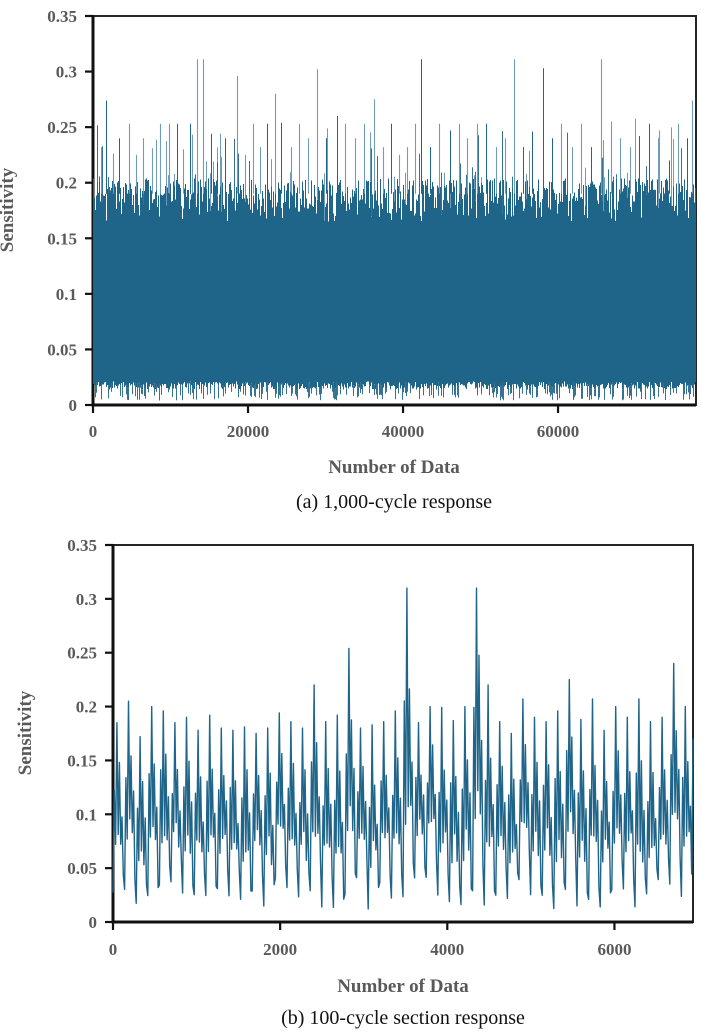  Describe the element at coordinates (403, 1018) in the screenshot. I see `caption-b: (b) 100-cycle section response` at that location.